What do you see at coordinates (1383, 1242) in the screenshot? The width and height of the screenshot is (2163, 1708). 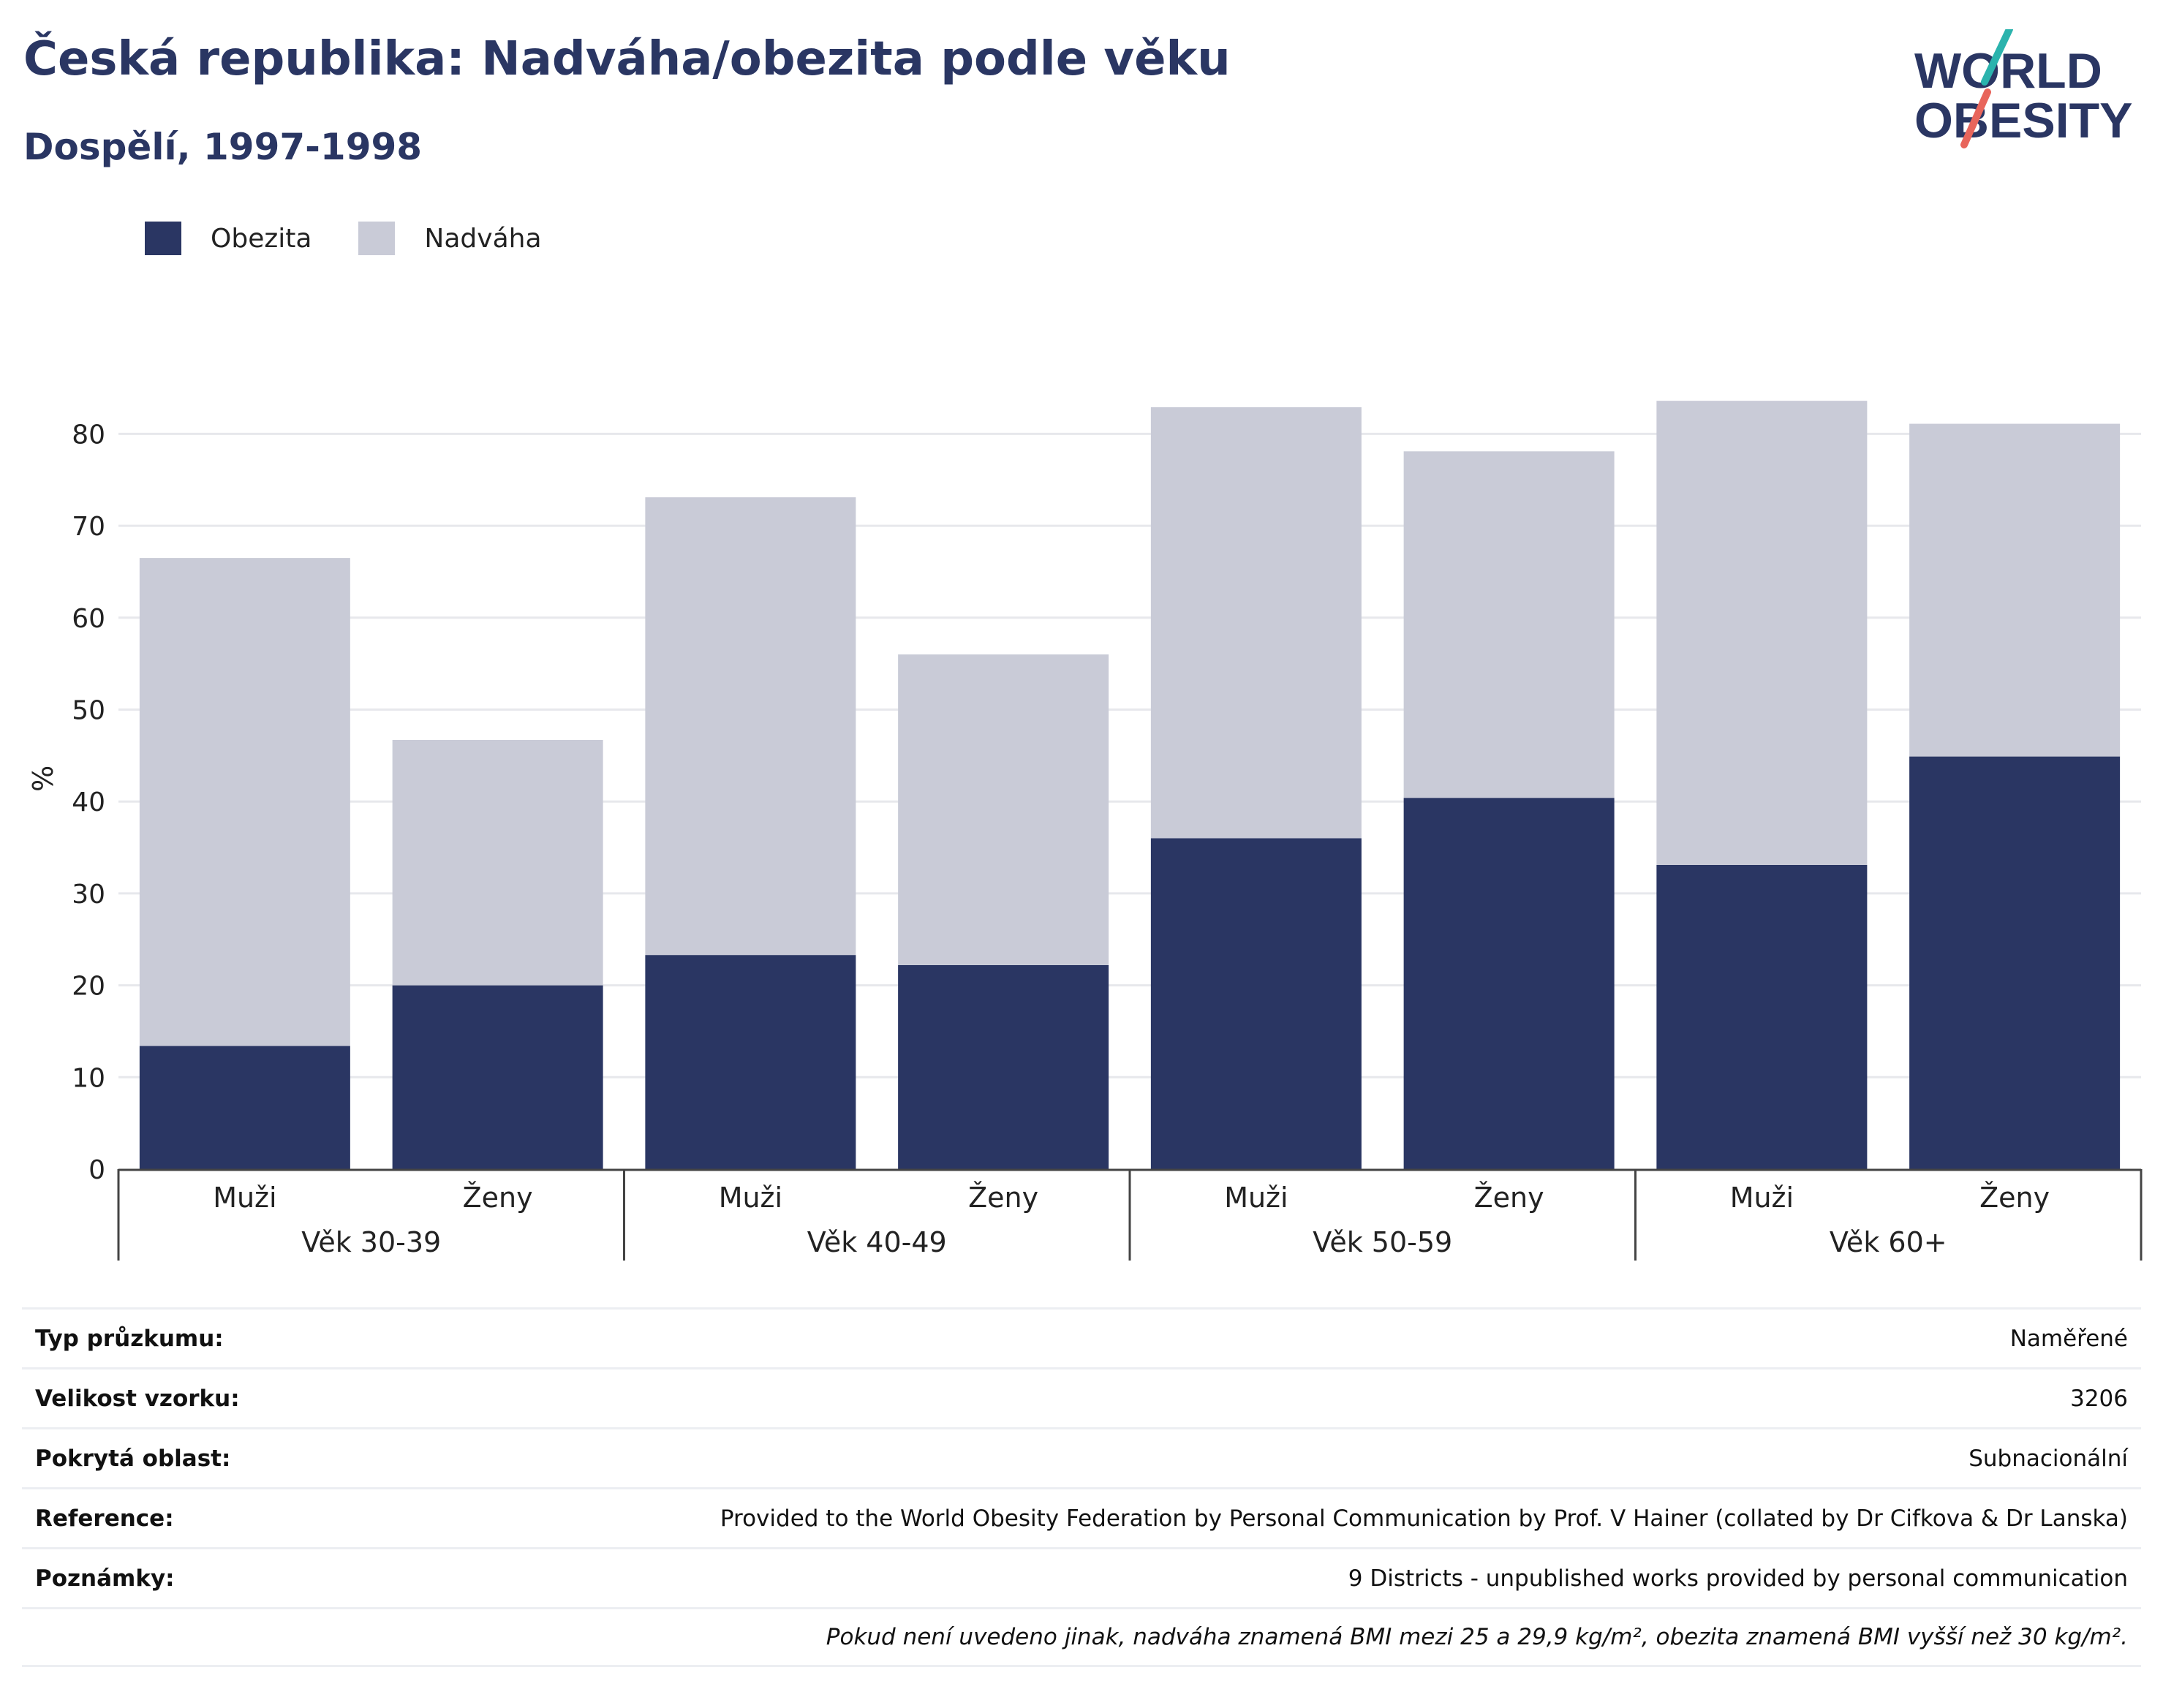 I see `x-group-label: Věk 50-59` at bounding box center [1383, 1242].